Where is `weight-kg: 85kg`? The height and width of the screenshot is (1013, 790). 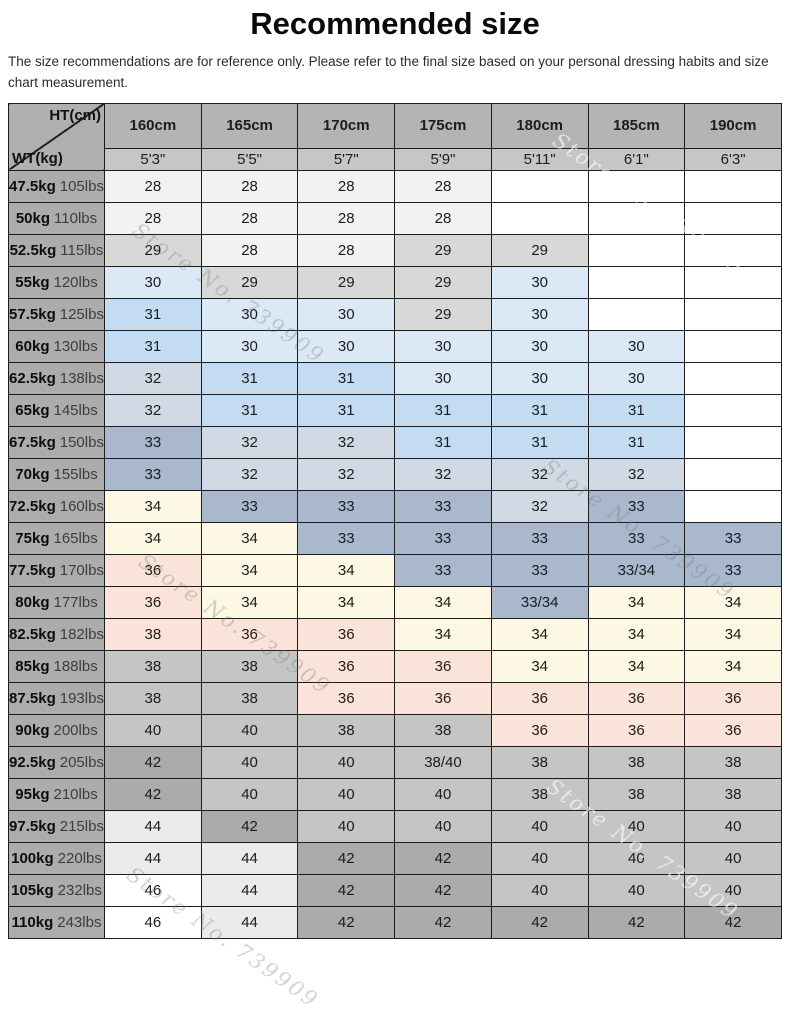 weight-kg: 85kg is located at coordinates (32, 666).